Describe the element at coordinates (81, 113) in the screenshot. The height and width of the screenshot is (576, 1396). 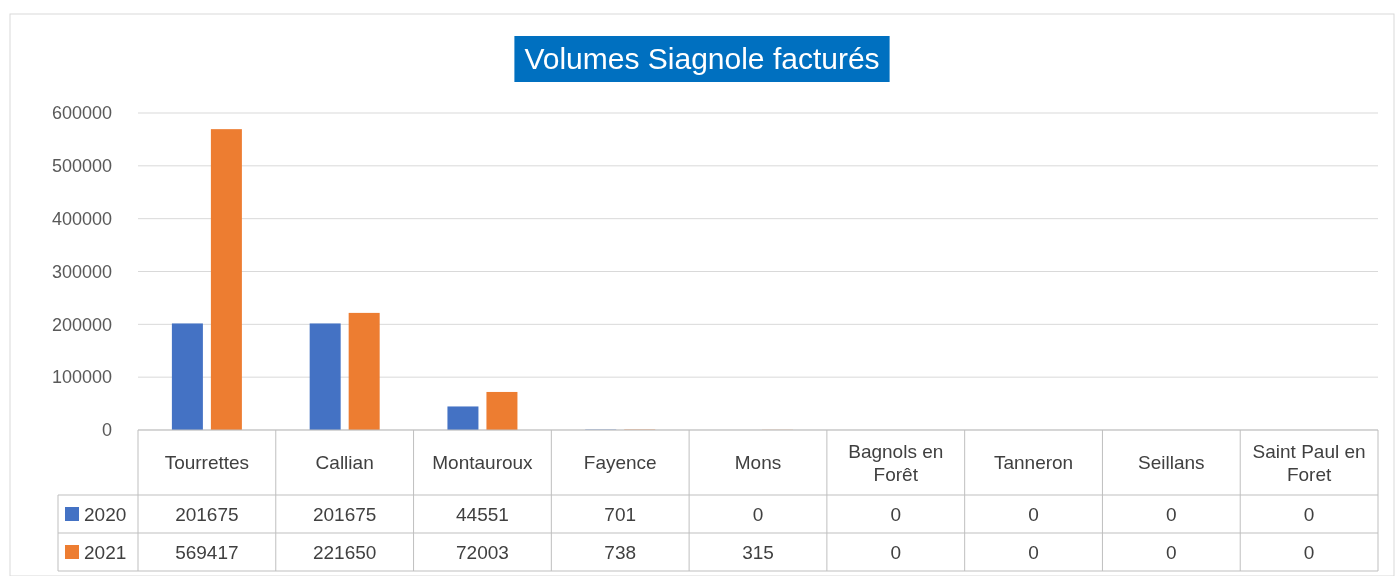
I see `y-tick-label: 600000` at that location.